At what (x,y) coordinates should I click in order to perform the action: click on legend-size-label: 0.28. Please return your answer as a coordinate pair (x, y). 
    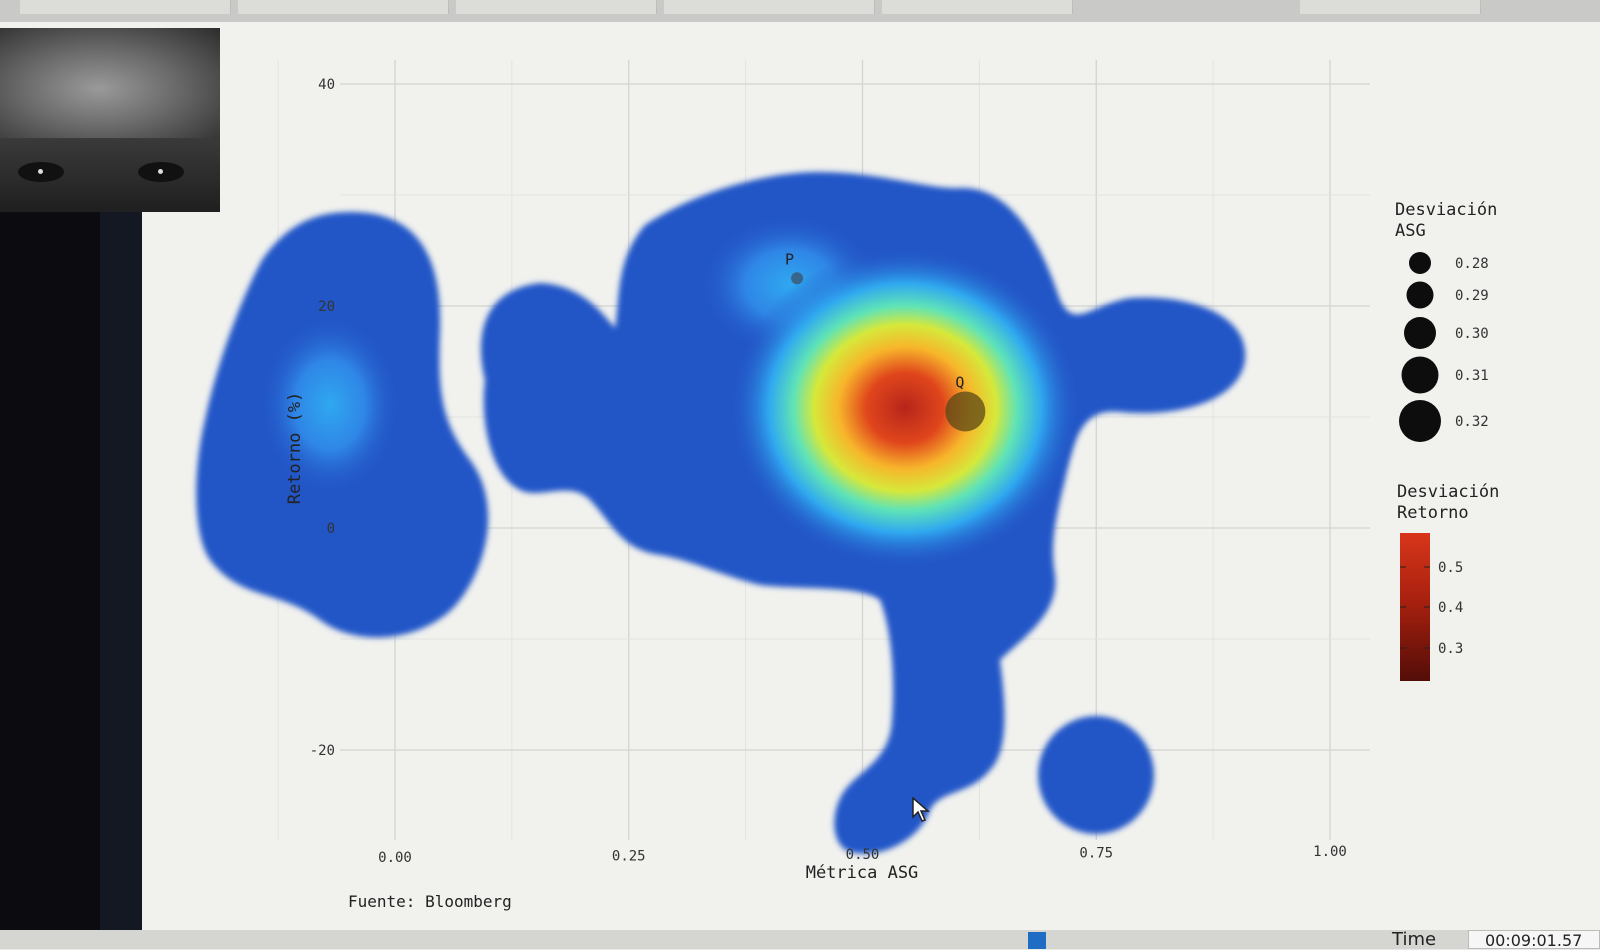
    Looking at the image, I should click on (1472, 264).